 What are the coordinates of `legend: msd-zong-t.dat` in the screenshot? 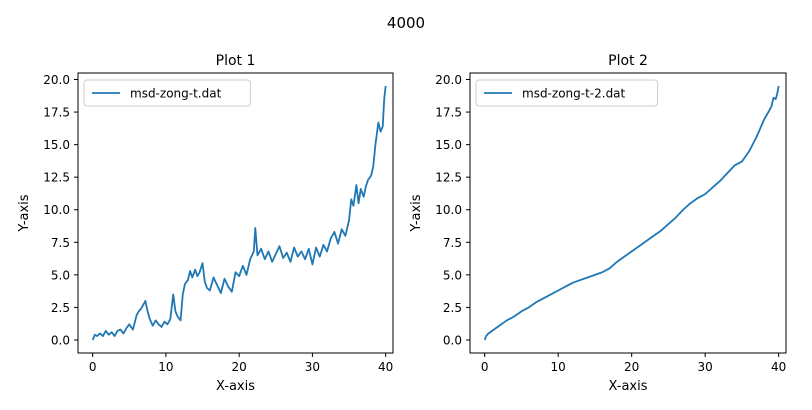 It's located at (167, 93).